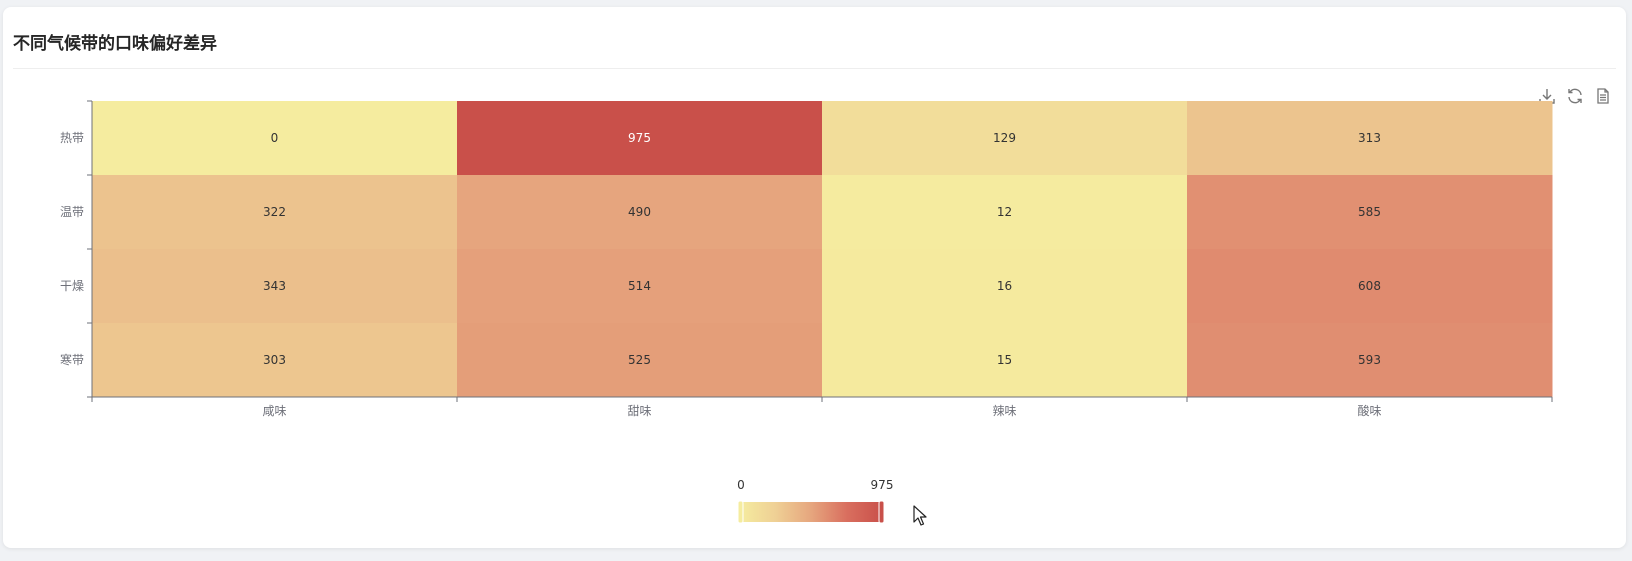 This screenshot has height=561, width=1632. I want to click on data-view-icon, so click(1603, 96).